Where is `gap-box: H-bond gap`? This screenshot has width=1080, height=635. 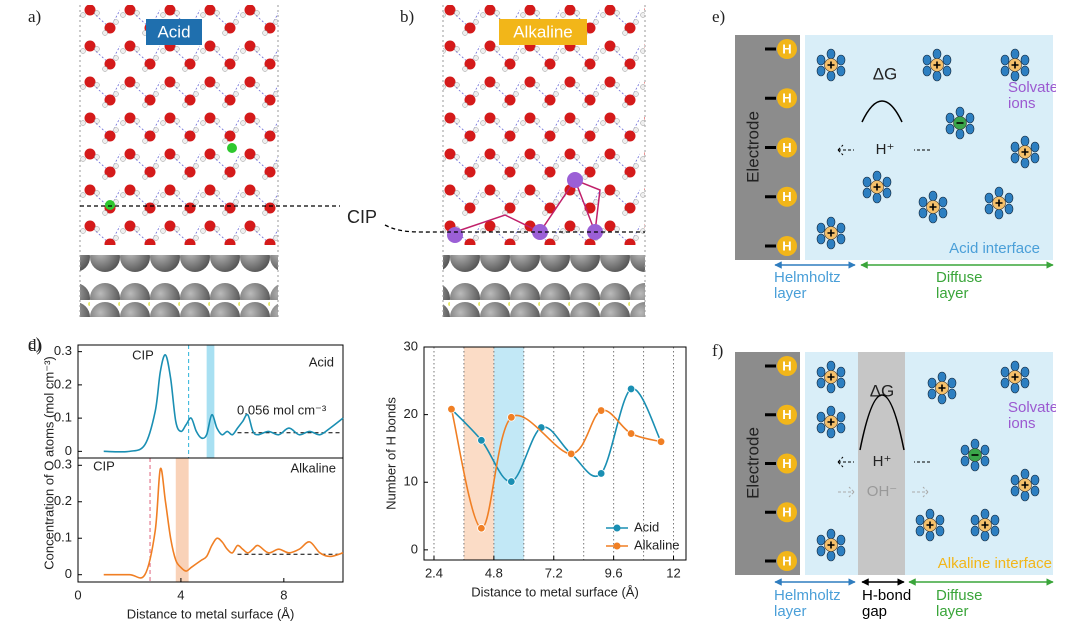 gap-box: H-bond gap is located at coordinates (887, 604).